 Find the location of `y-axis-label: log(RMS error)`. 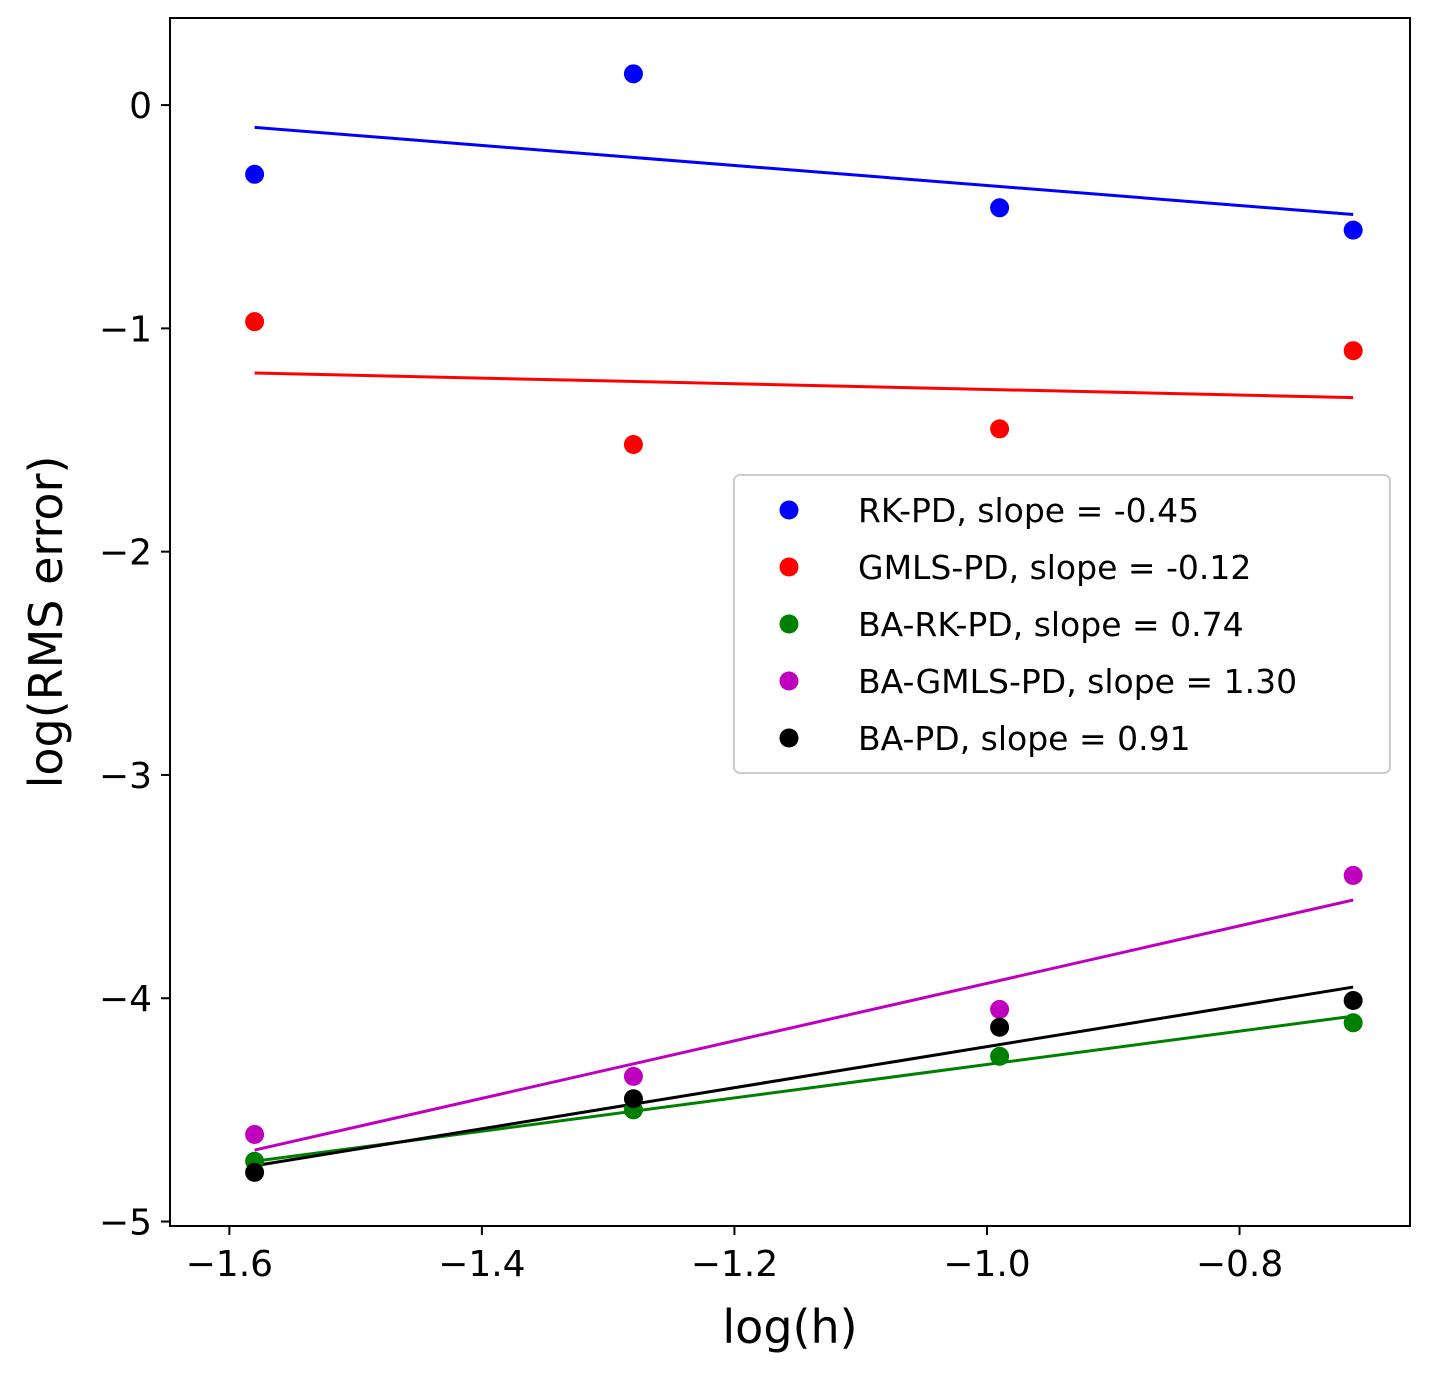

y-axis-label: log(RMS error) is located at coordinates (46, 622).